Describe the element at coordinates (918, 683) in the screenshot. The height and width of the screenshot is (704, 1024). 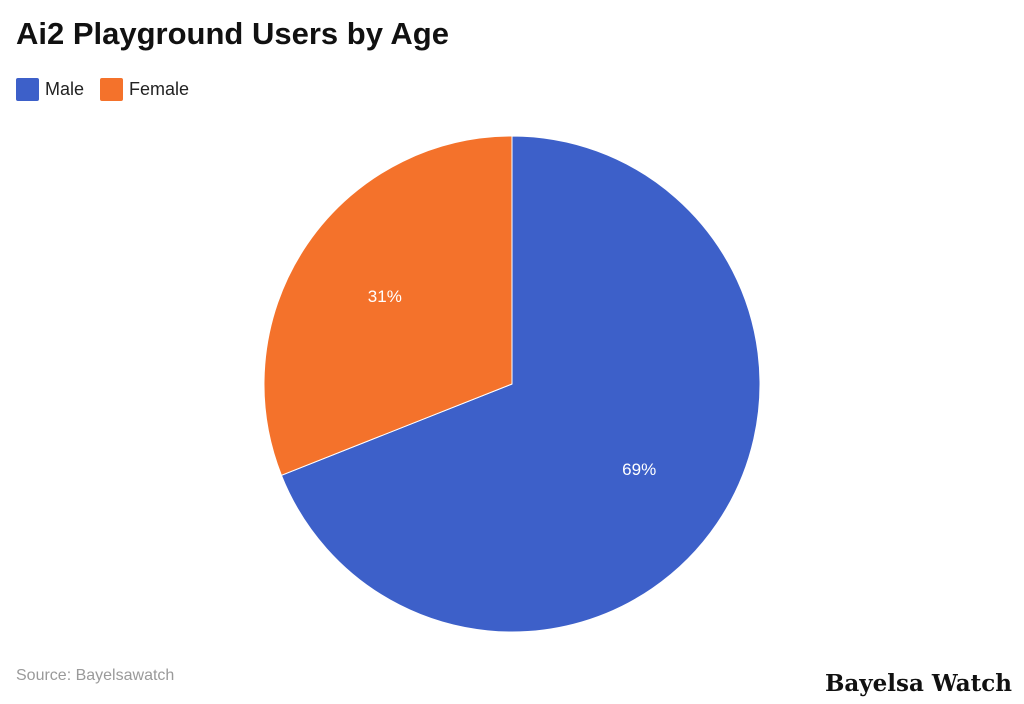
I see `brand-logo-text: Bayelsa Watch` at that location.